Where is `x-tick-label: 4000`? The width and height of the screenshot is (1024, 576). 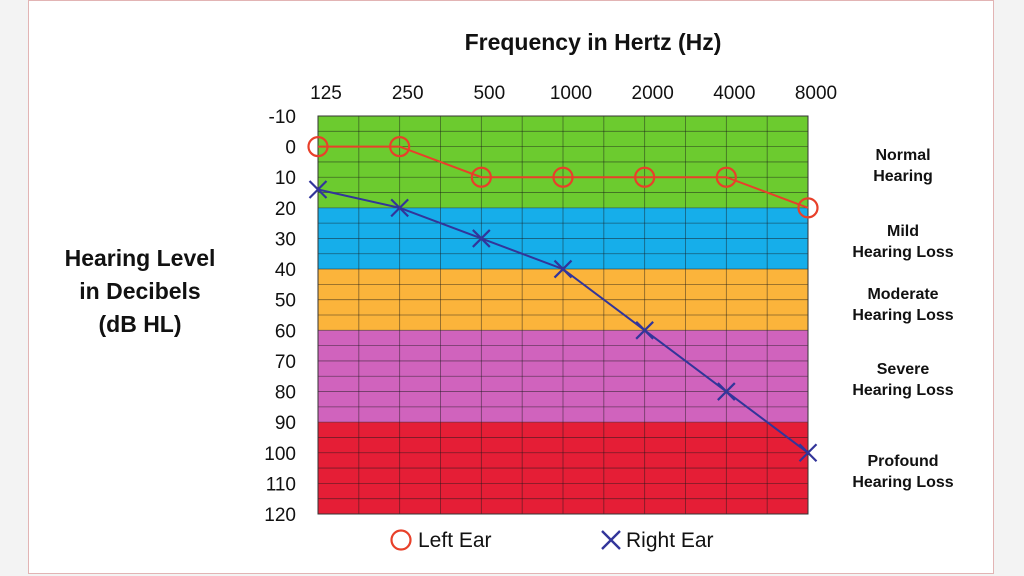
x-tick-label: 4000 is located at coordinates (734, 93).